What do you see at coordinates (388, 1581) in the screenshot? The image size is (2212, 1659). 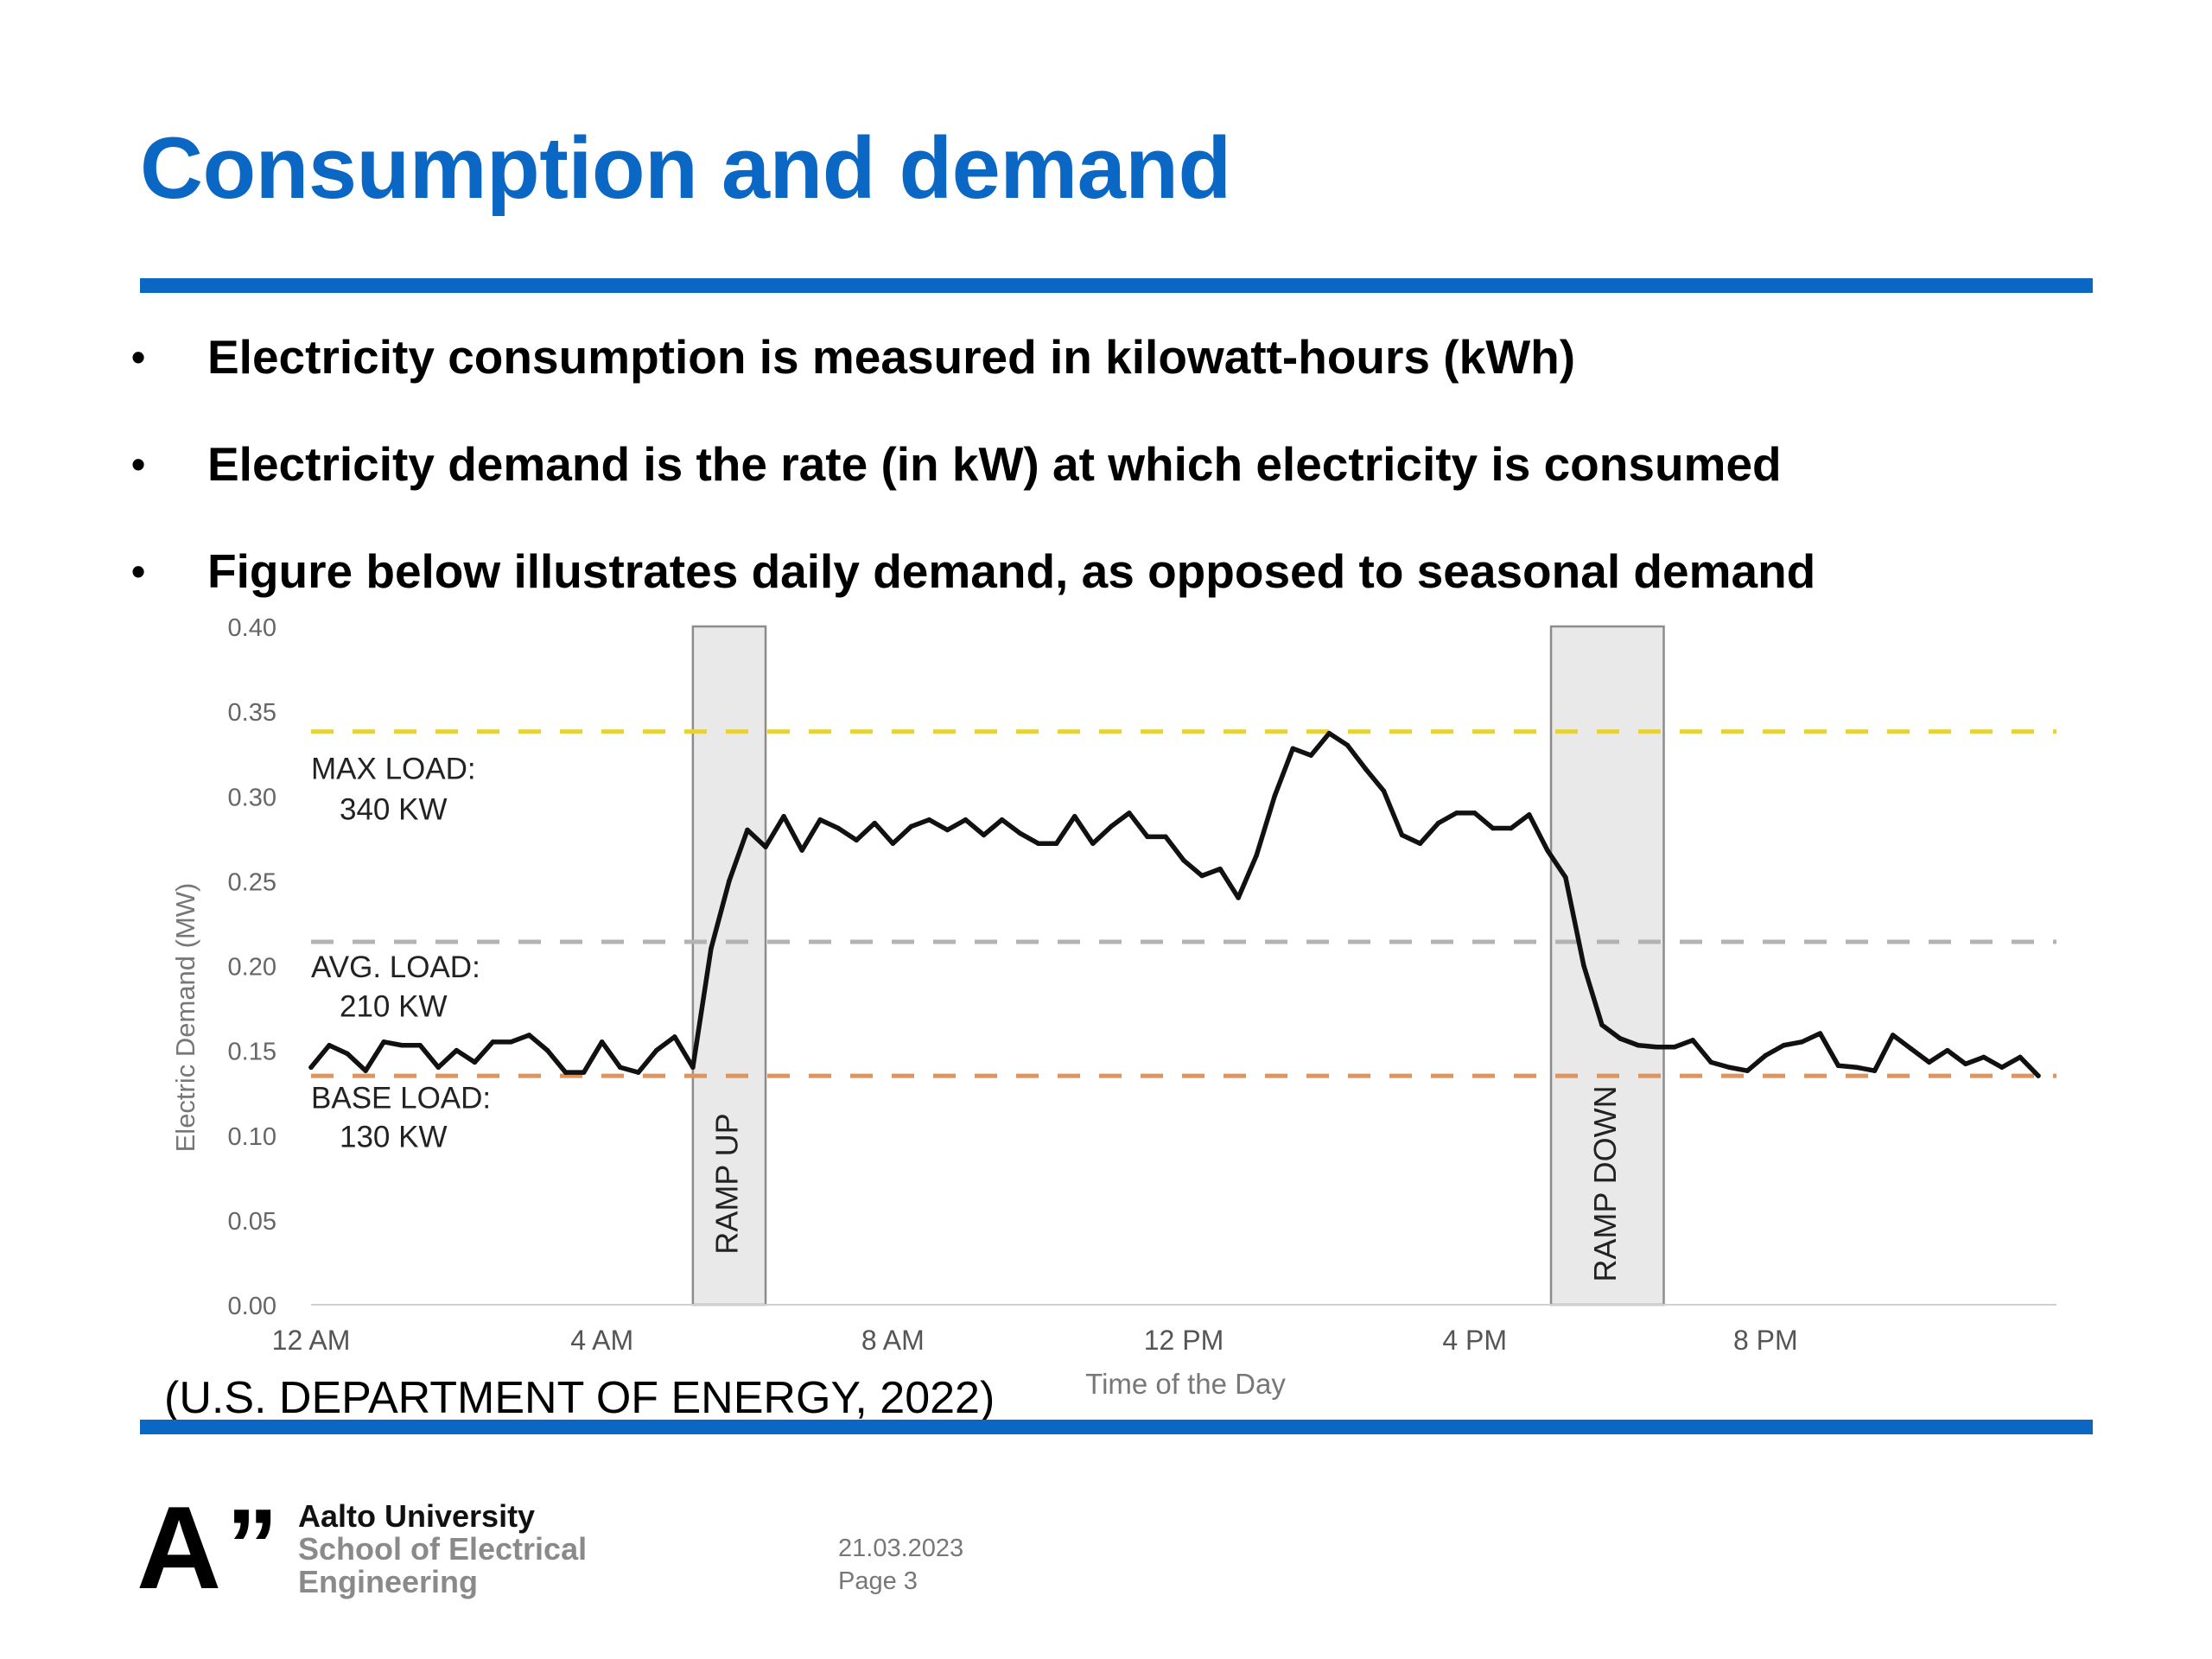 I see `org-line-3: Engineering` at bounding box center [388, 1581].